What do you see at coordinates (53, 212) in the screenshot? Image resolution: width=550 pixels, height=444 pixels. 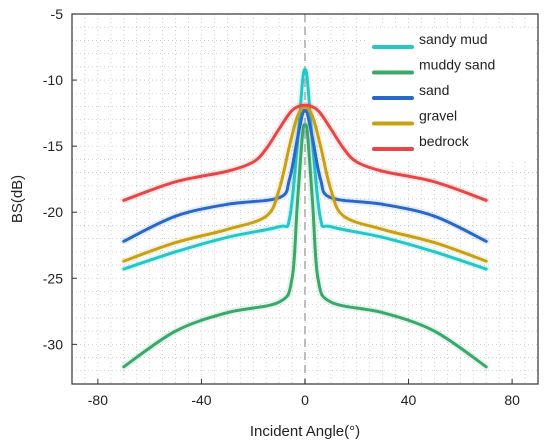 I see `y-tick-label: -20` at bounding box center [53, 212].